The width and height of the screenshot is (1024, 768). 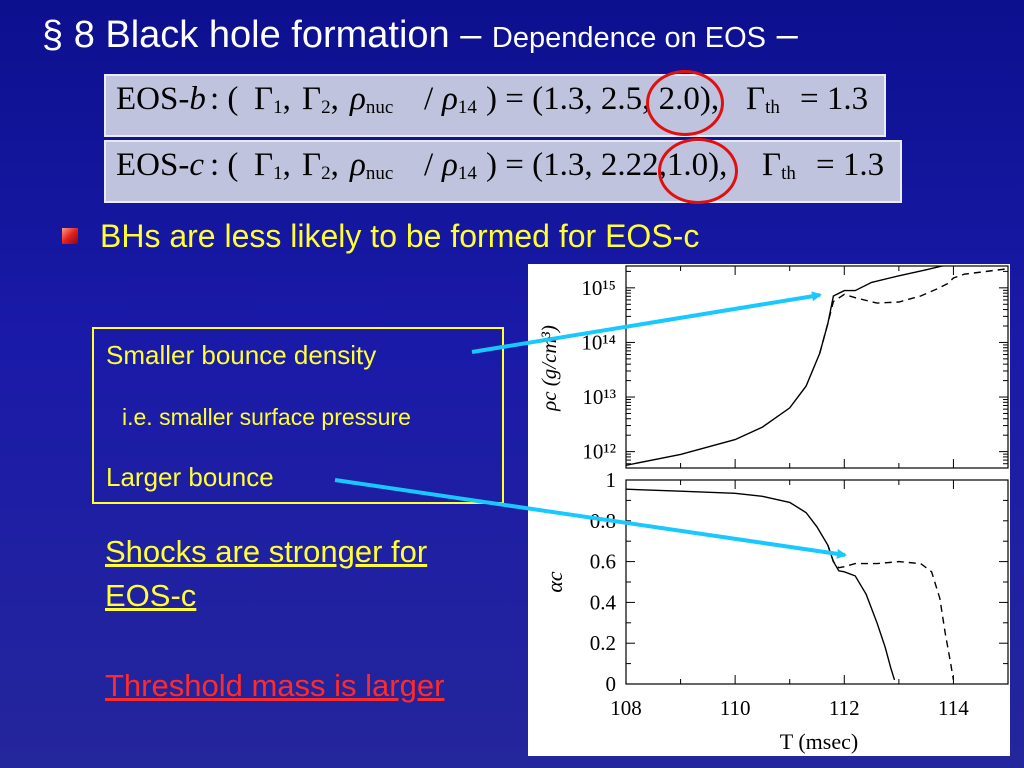 What do you see at coordinates (320, 99) in the screenshot?
I see `eos-b-gamma2: Γ2,` at bounding box center [320, 99].